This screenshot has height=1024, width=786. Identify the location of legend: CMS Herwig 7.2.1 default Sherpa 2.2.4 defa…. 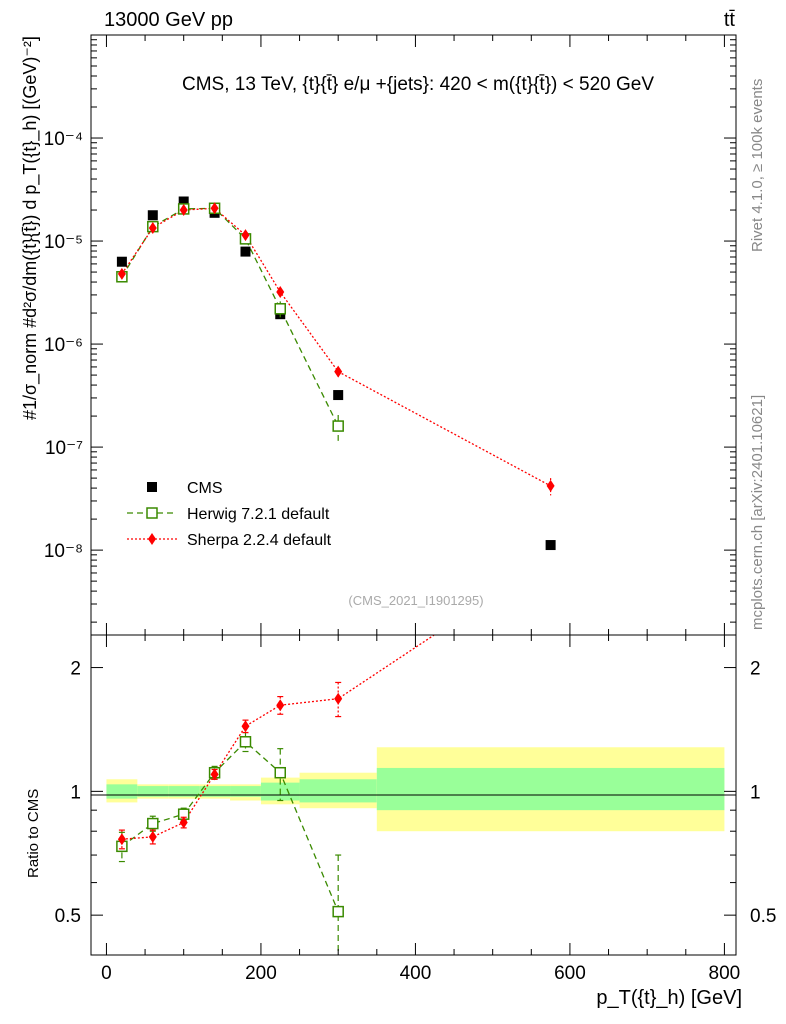
(229, 514).